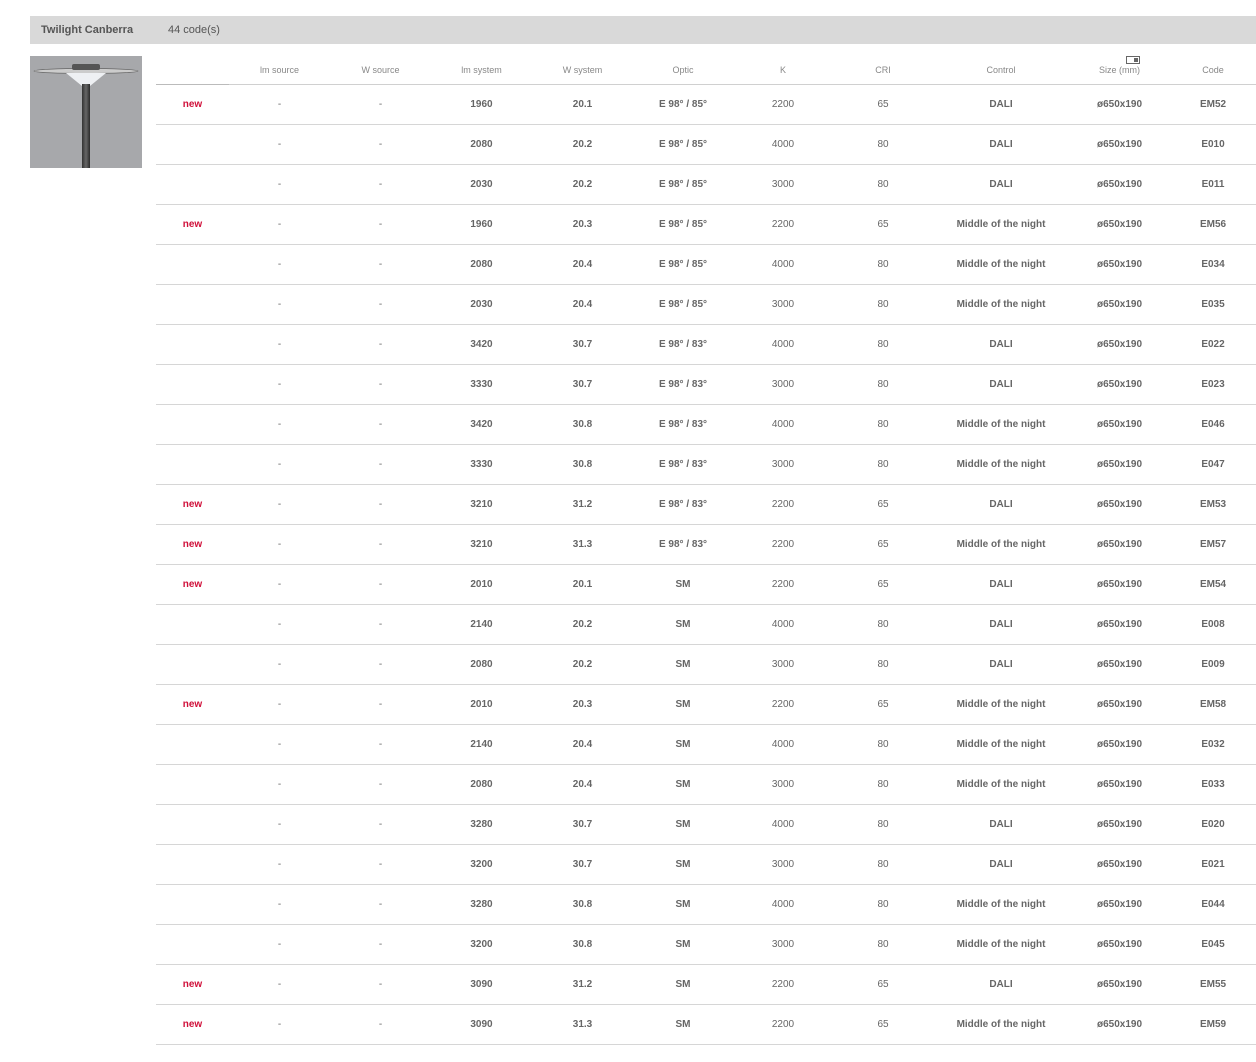 The height and width of the screenshot is (1062, 1256). Describe the element at coordinates (1213, 864) in the screenshot. I see `cell-code: E021` at that location.